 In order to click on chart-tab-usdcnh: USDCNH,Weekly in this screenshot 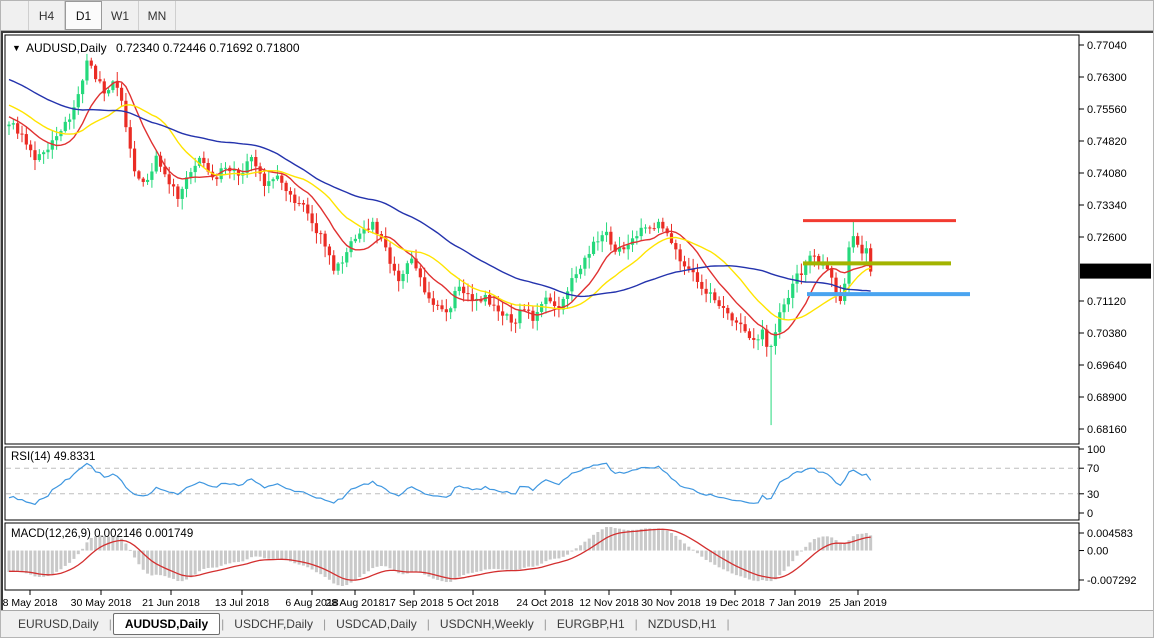, I will do `click(486, 624)`.